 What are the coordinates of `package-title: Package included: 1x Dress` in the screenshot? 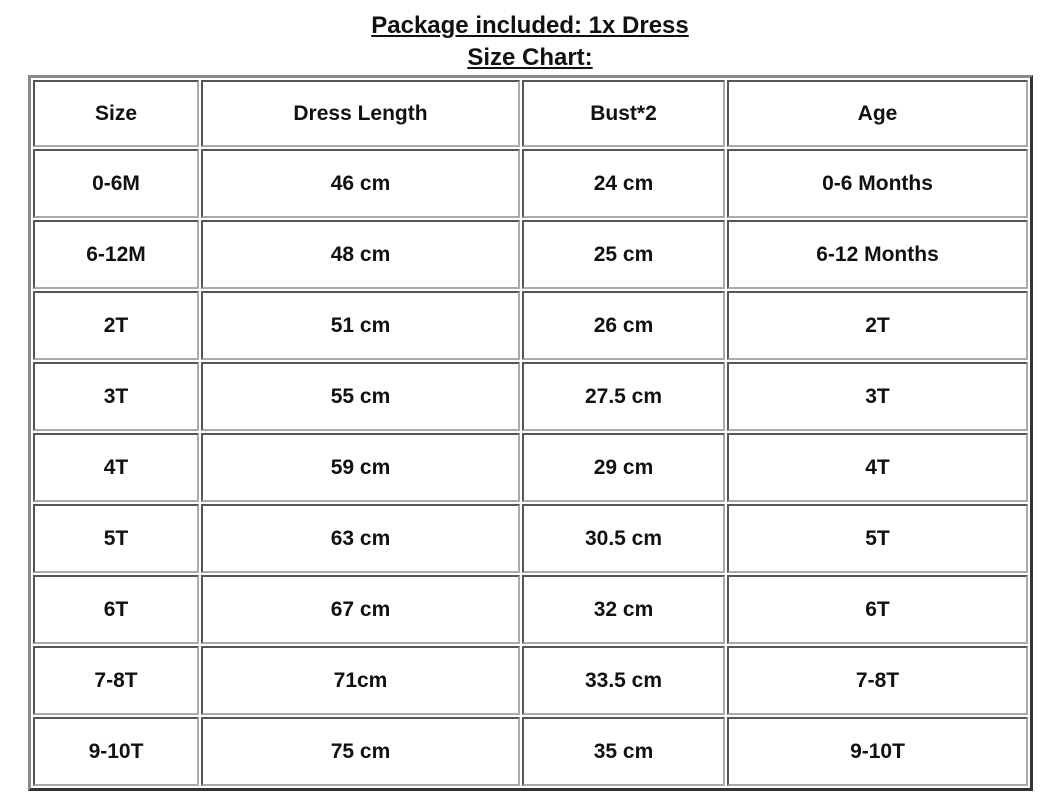 It's located at (530, 25).